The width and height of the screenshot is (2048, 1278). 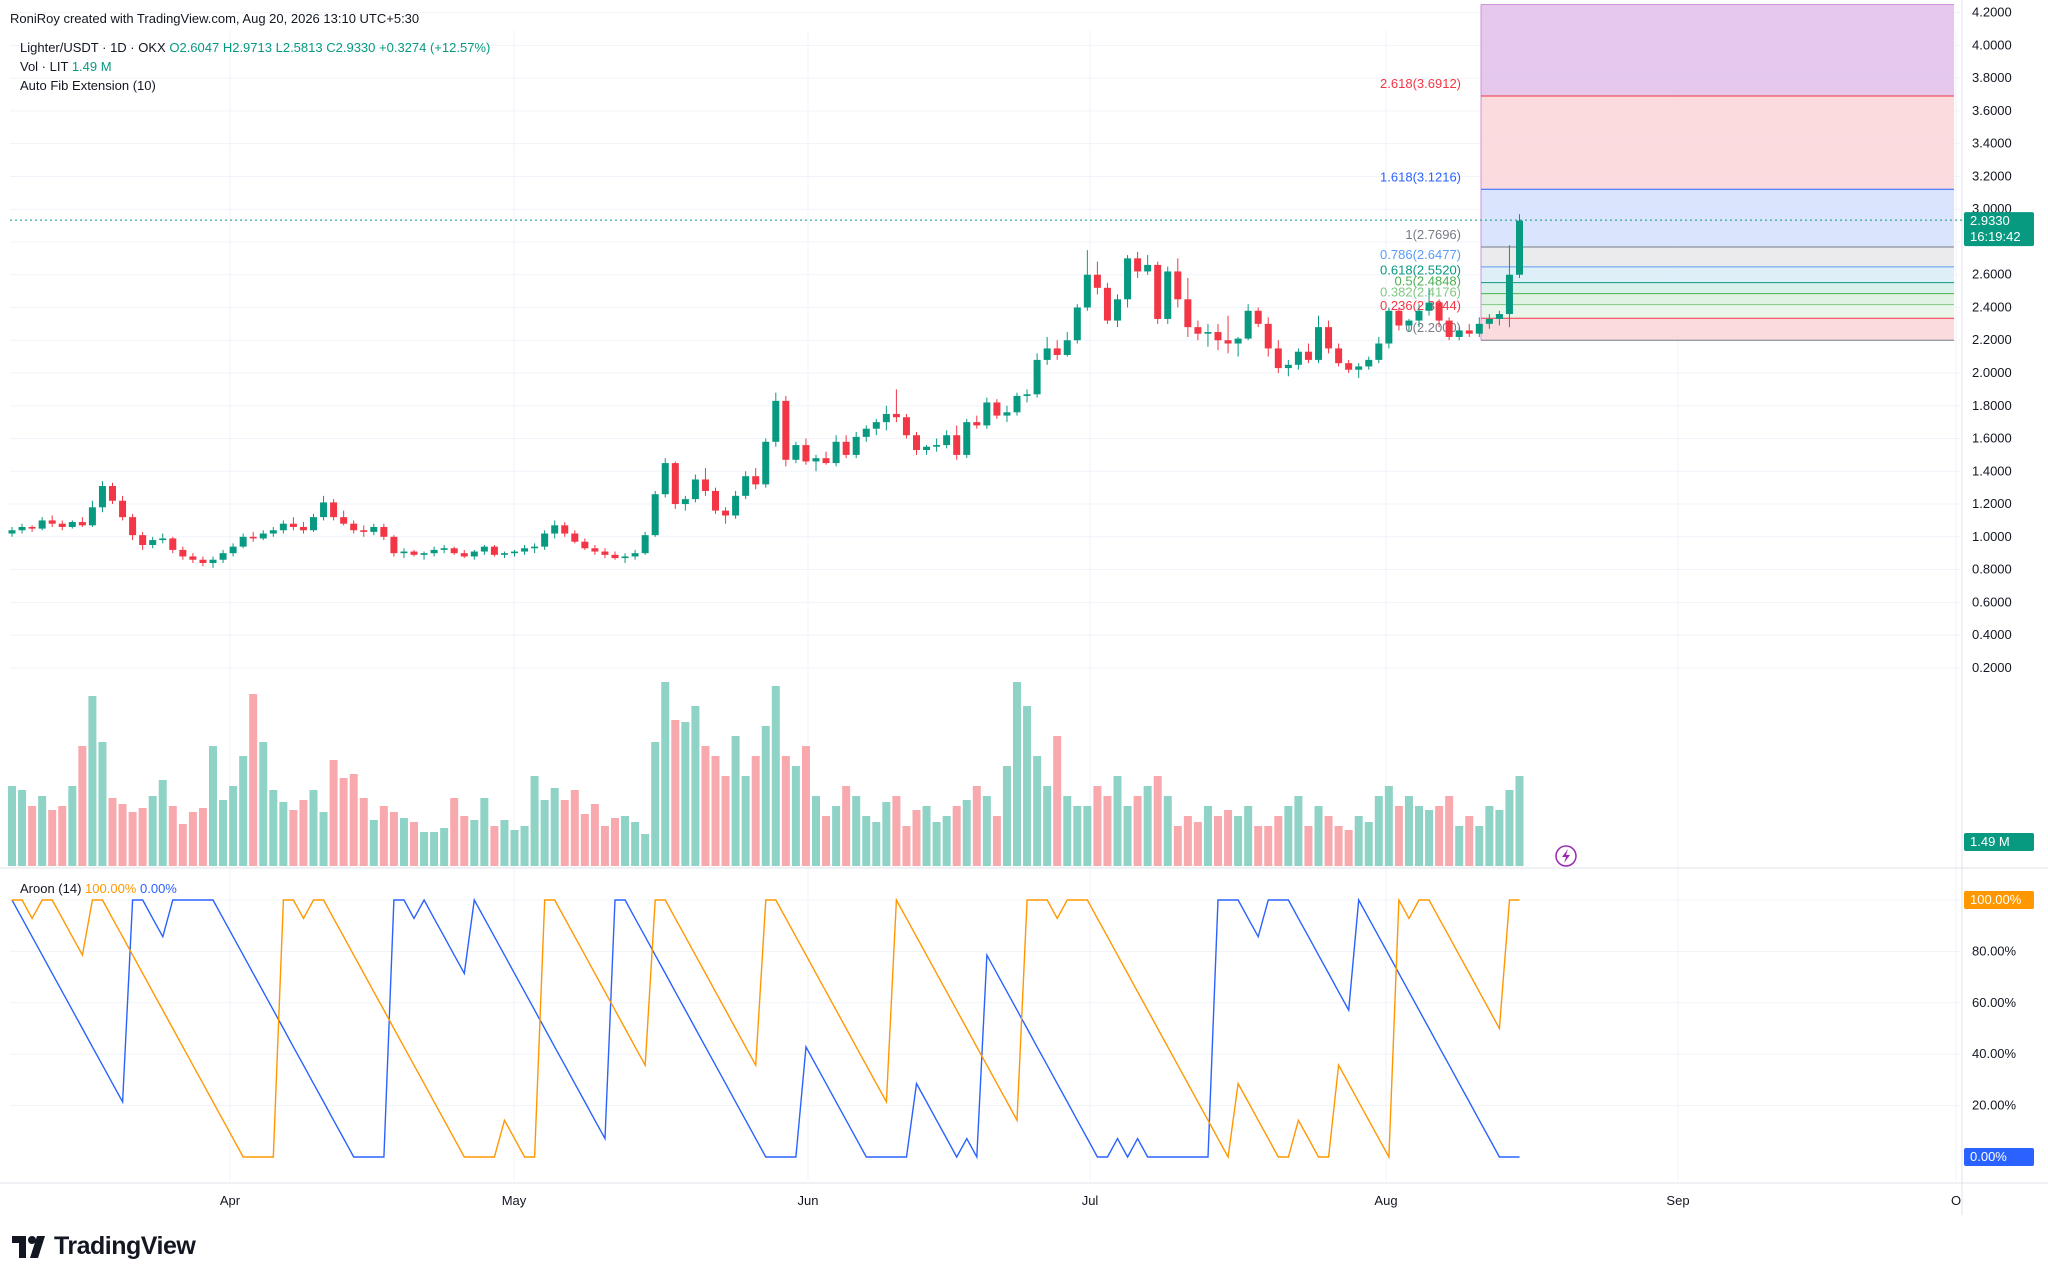 What do you see at coordinates (1999, 842) in the screenshot?
I see `volume-badge: 1.49 M` at bounding box center [1999, 842].